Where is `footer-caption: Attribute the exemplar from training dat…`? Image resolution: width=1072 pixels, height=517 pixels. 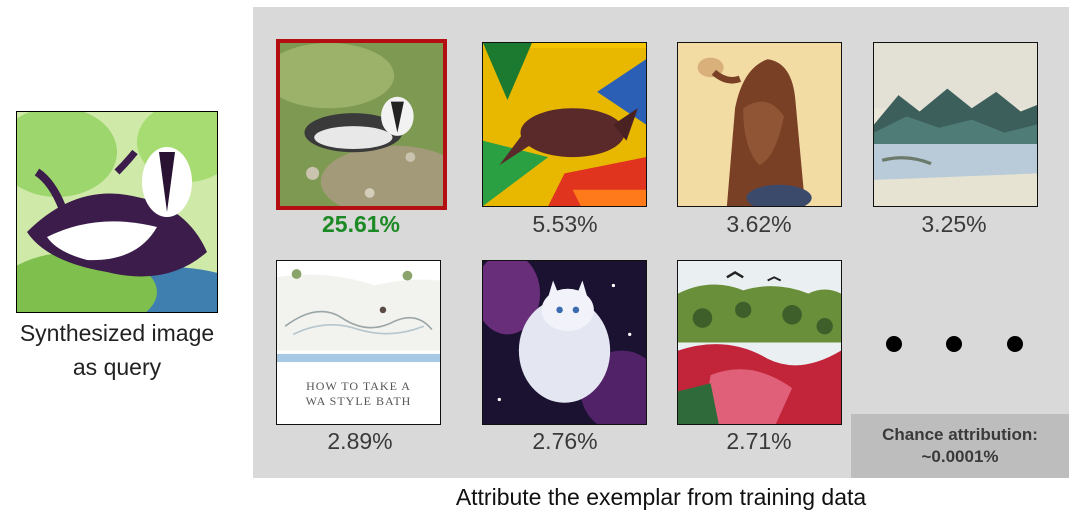 footer-caption: Attribute the exemplar from training dat… is located at coordinates (661, 497).